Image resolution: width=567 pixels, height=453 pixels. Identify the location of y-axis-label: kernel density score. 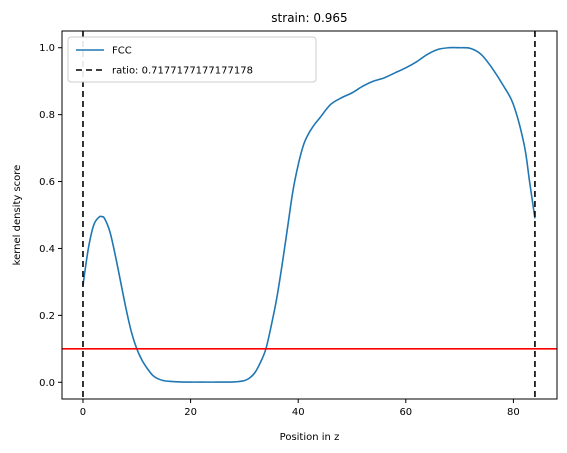
(17, 215).